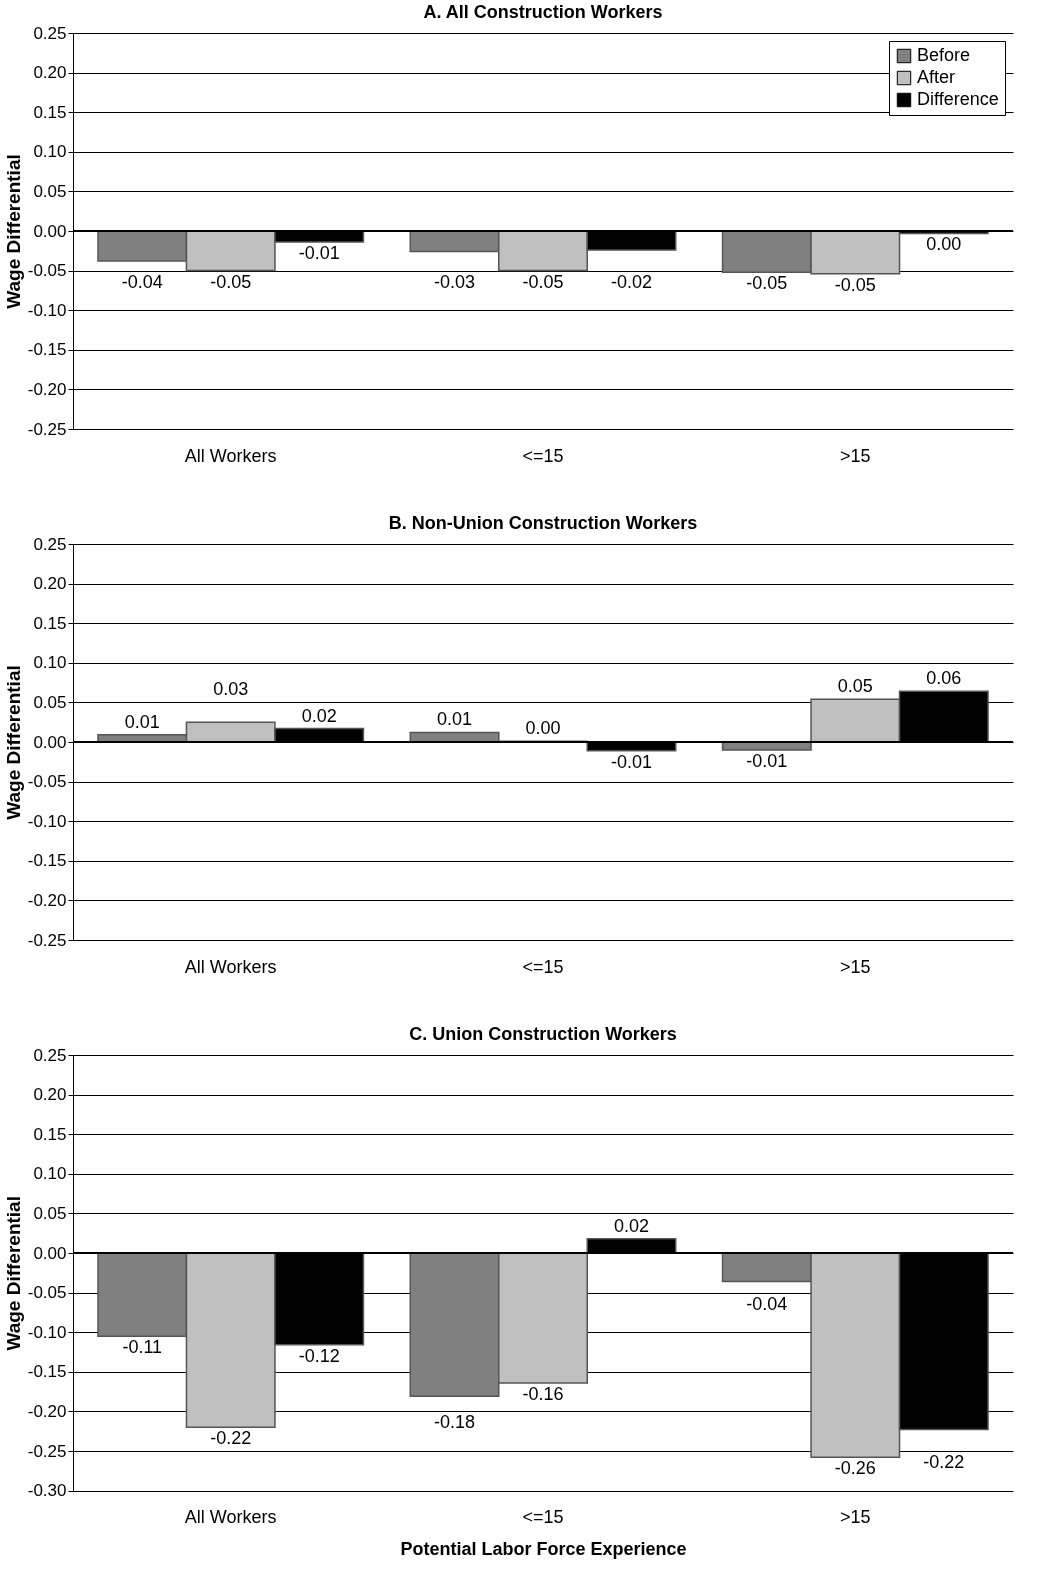  Describe the element at coordinates (944, 678) in the screenshot. I see `data-label: 0.06` at that location.